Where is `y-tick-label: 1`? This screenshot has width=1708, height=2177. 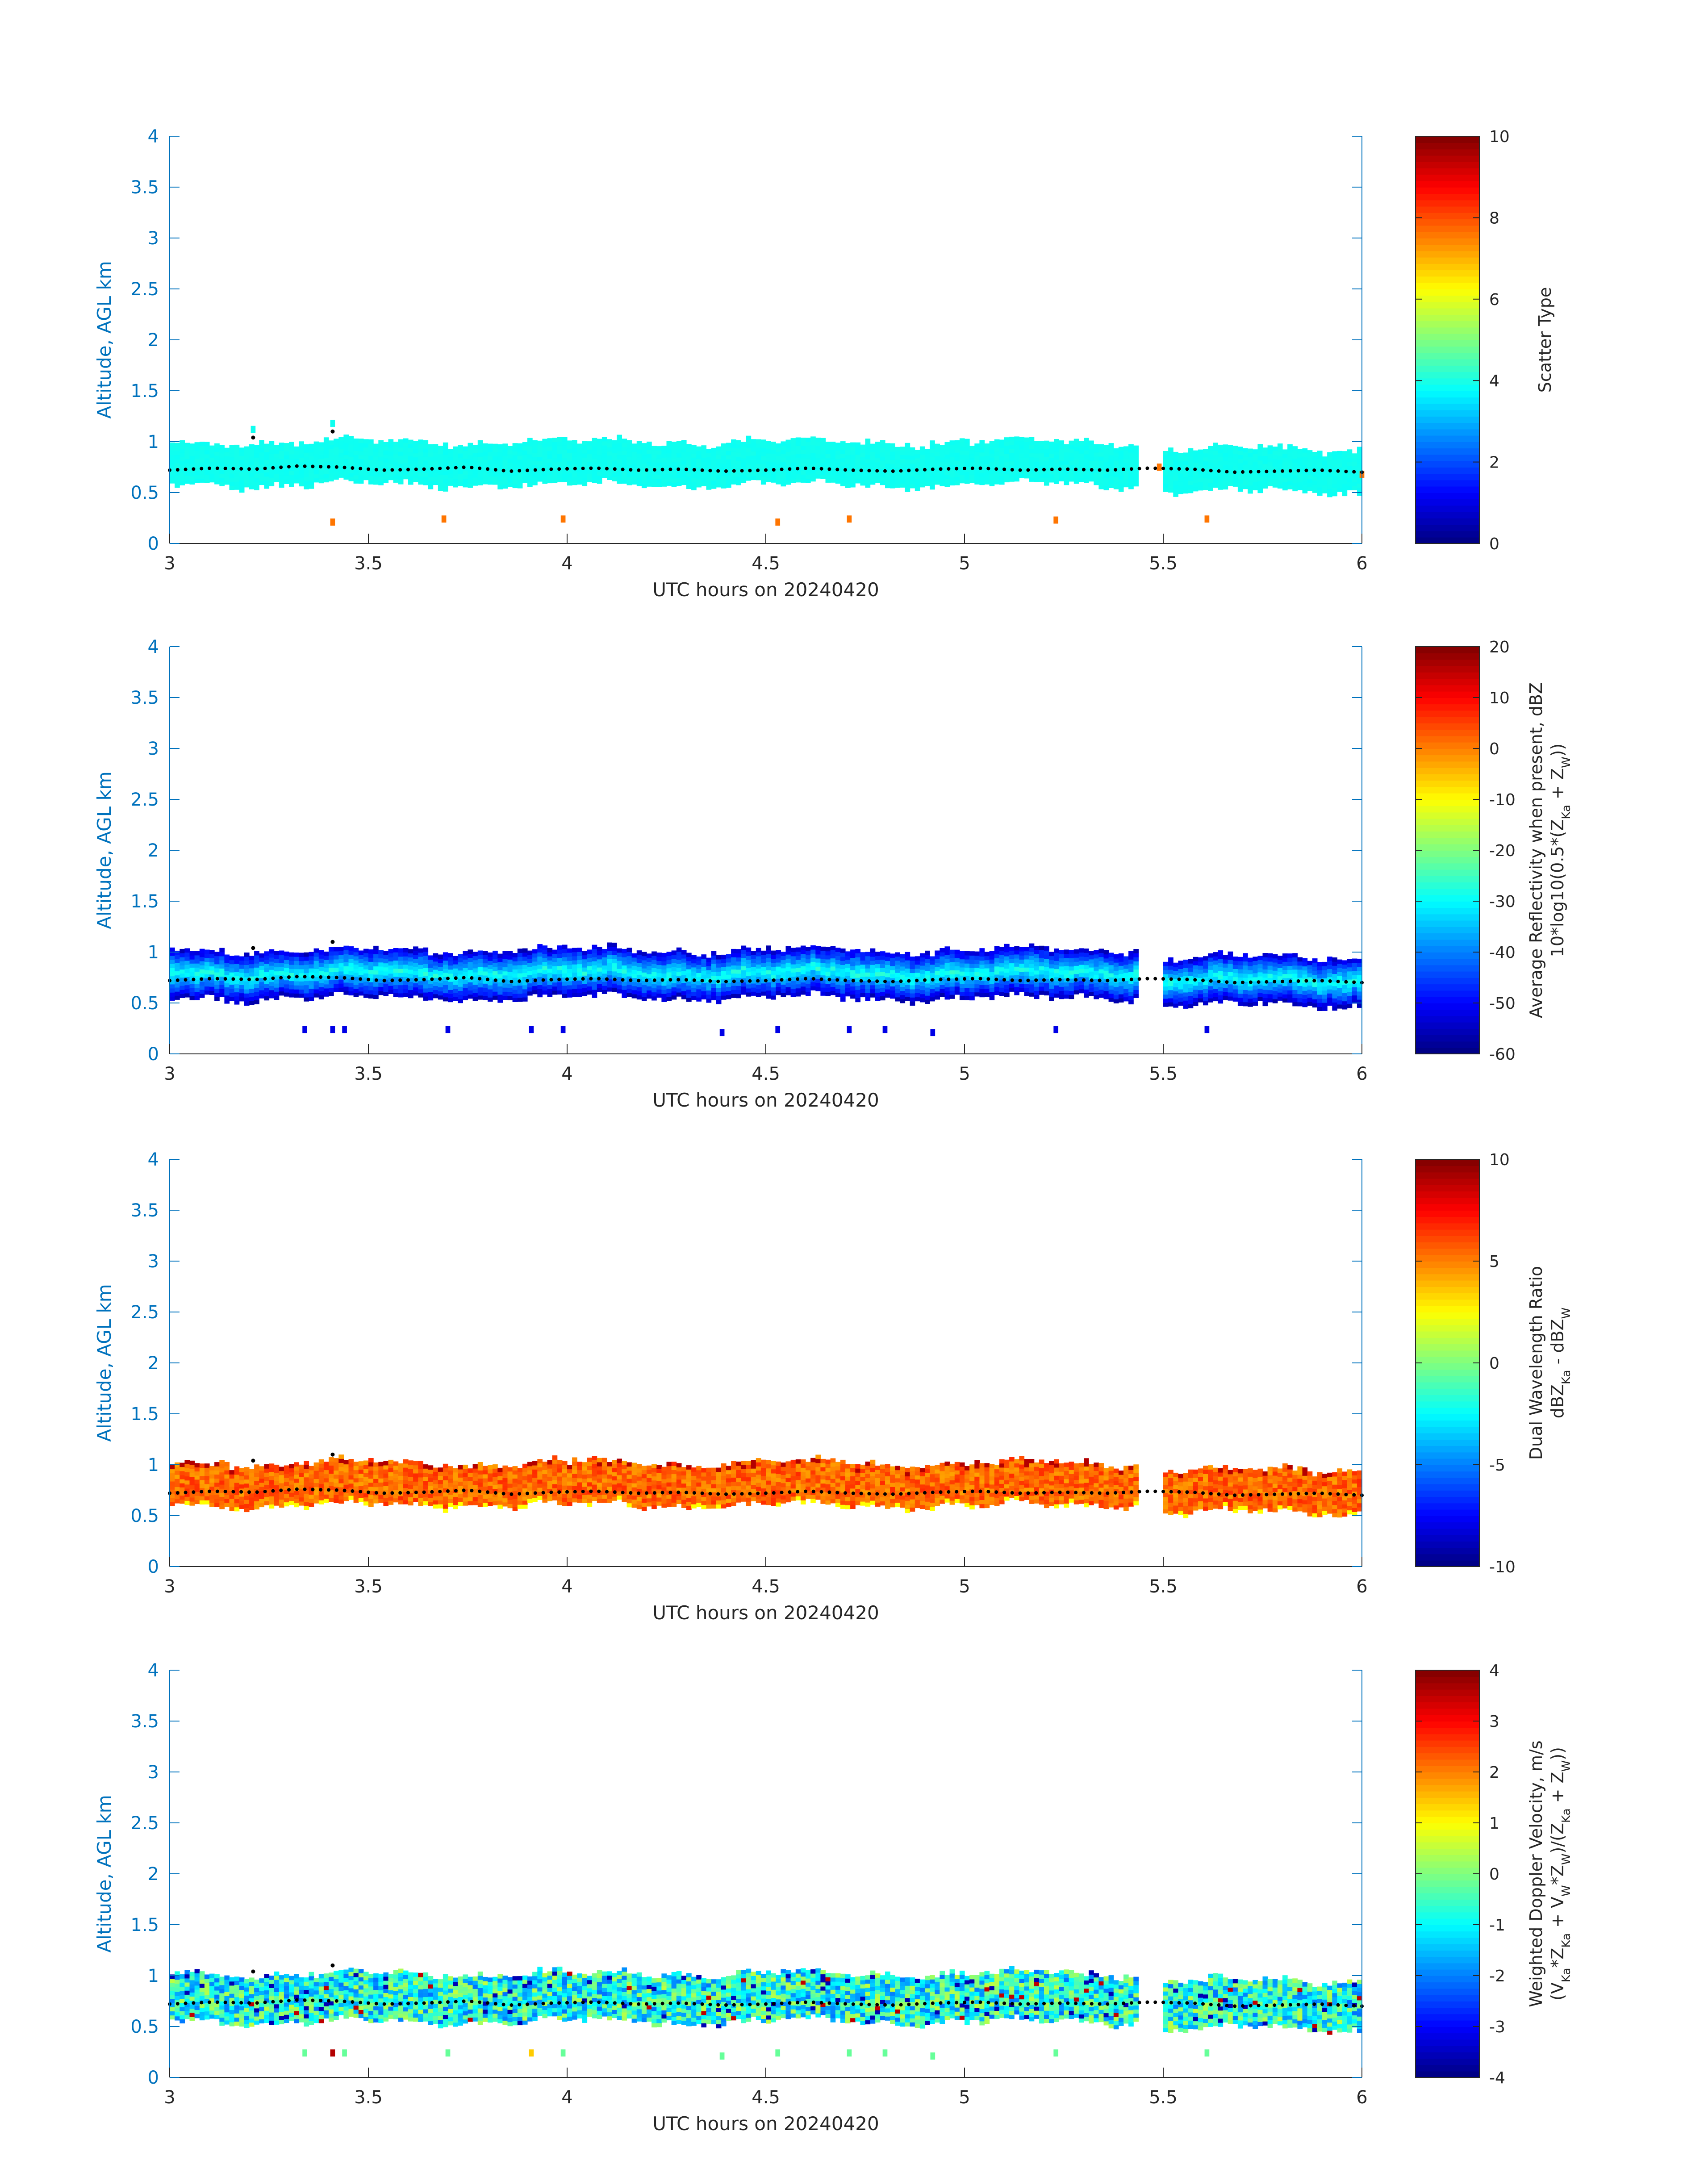
y-tick-label: 1 is located at coordinates (153, 442).